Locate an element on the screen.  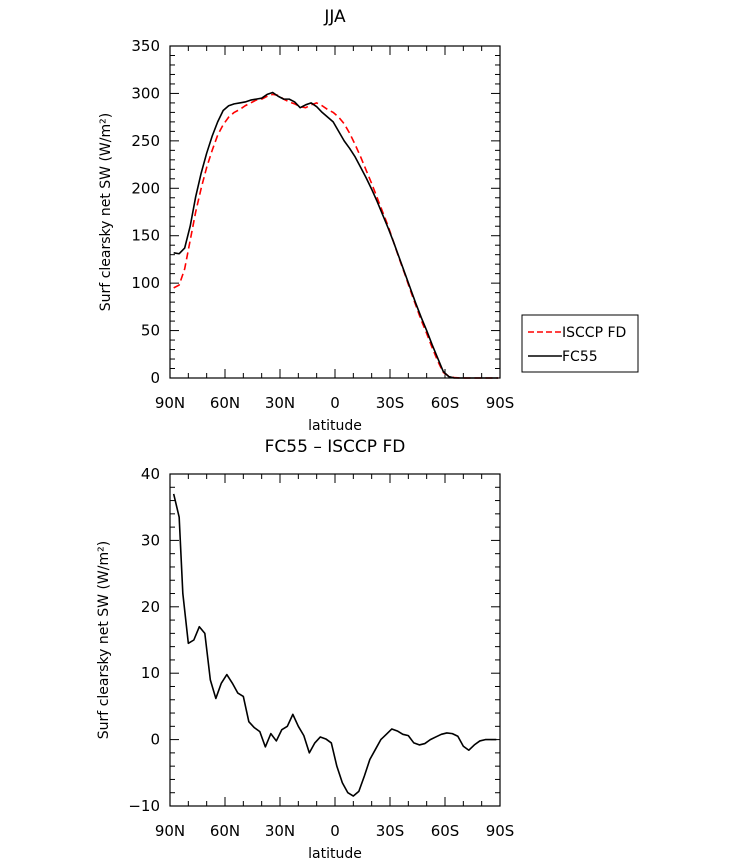
y-tick-label: 250 is located at coordinates (145, 141).